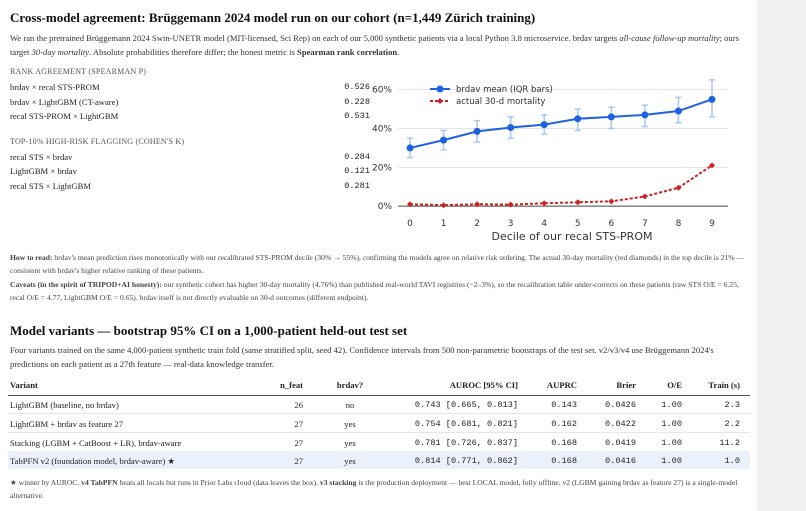  I want to click on row-label: recal STS × brdav, so click(41, 156).